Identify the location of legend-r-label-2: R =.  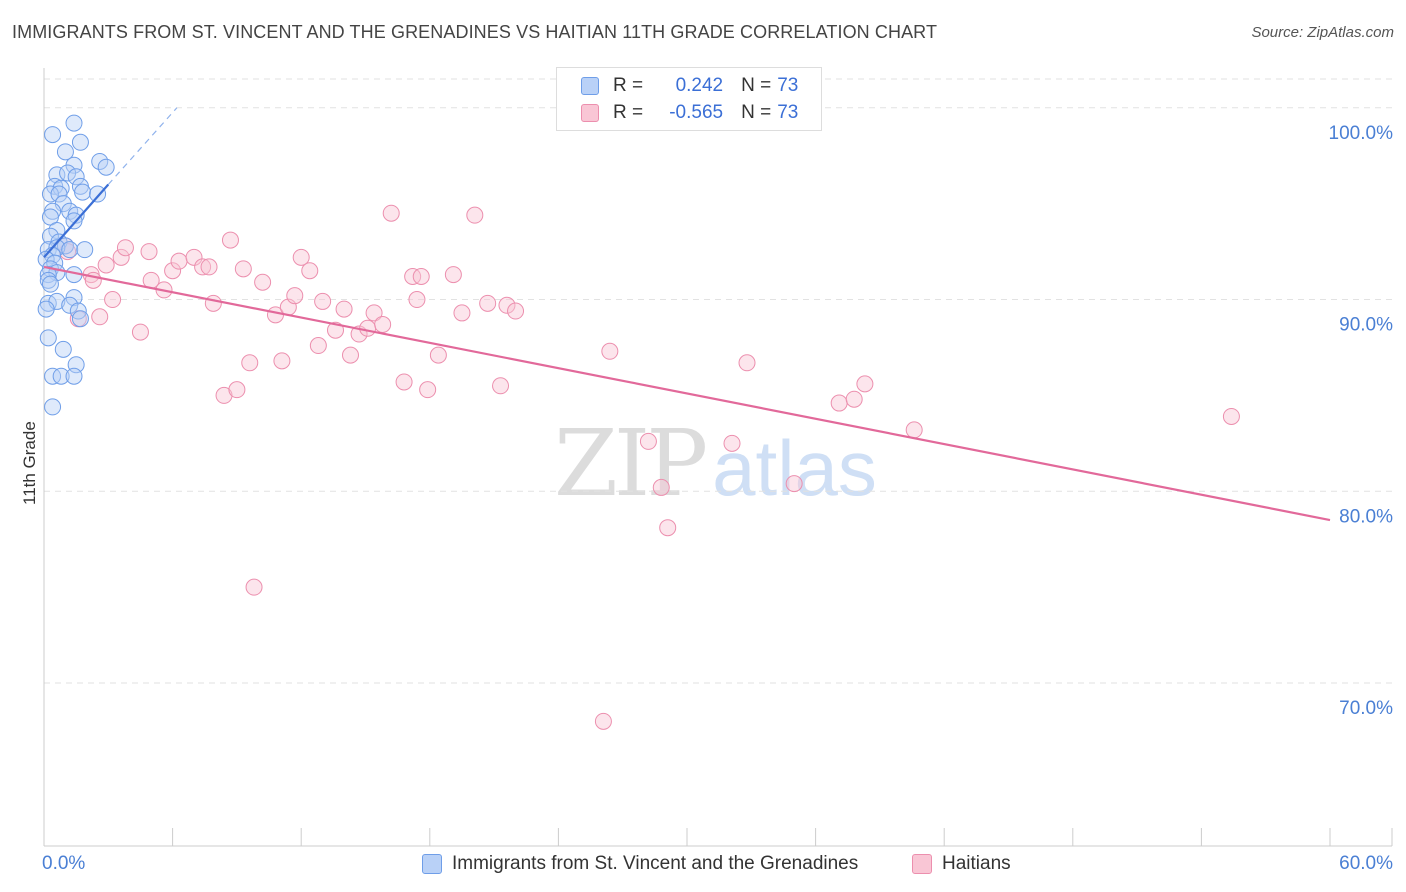
(628, 112).